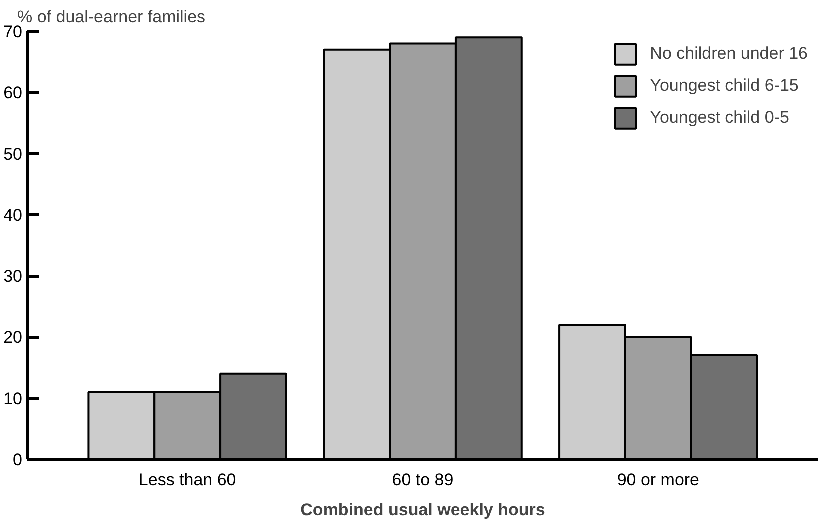 The height and width of the screenshot is (522, 828). Describe the element at coordinates (423, 510) in the screenshot. I see `x-axis-title: Combined usual weekly hours` at that location.